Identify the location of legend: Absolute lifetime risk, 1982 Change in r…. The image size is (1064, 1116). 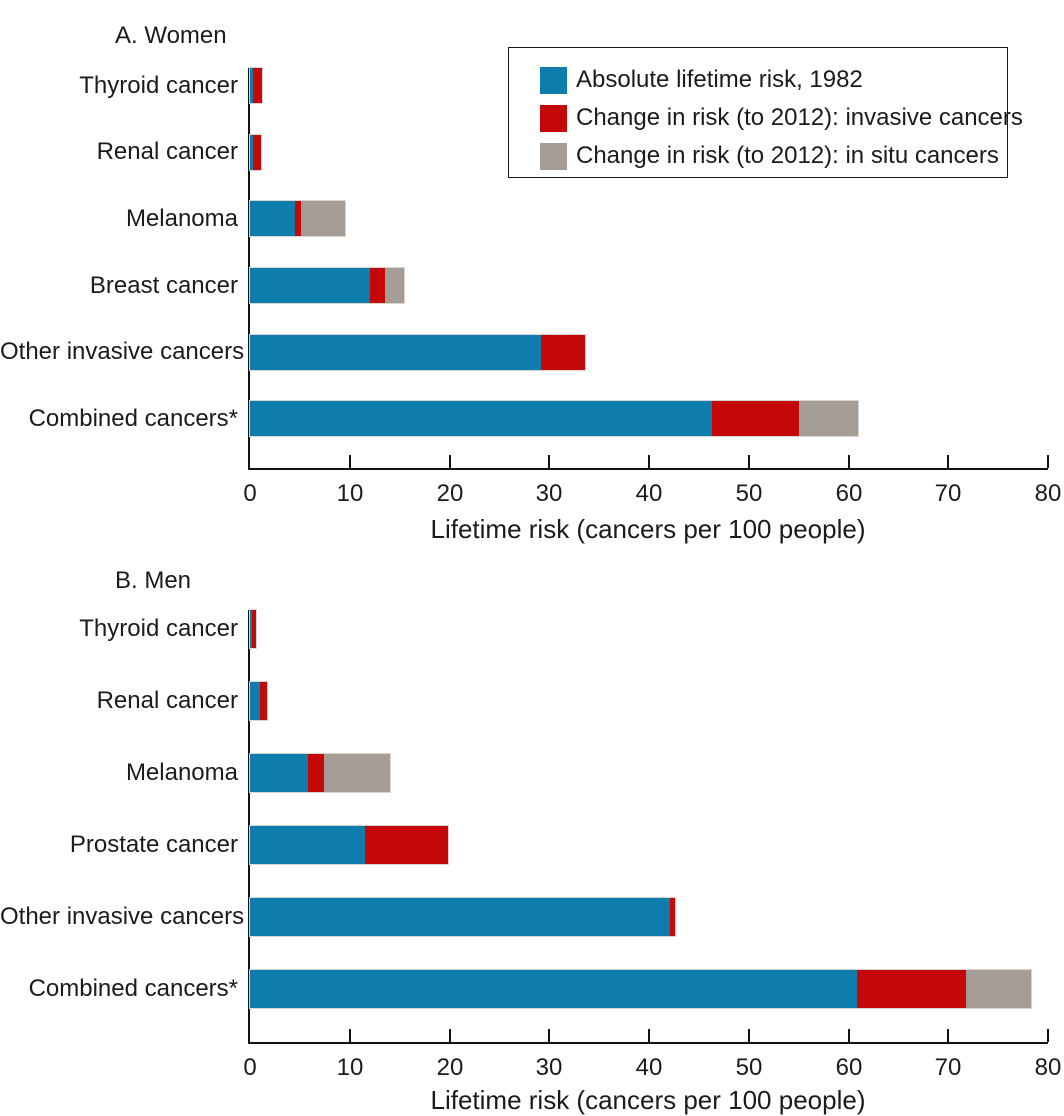
(765, 112).